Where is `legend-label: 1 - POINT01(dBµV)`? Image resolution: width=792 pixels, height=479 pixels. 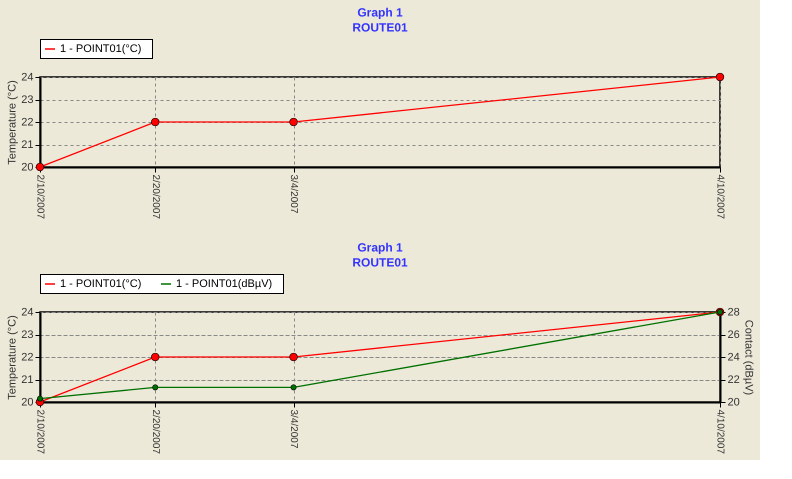 legend-label: 1 - POINT01(dBµV) is located at coordinates (224, 284).